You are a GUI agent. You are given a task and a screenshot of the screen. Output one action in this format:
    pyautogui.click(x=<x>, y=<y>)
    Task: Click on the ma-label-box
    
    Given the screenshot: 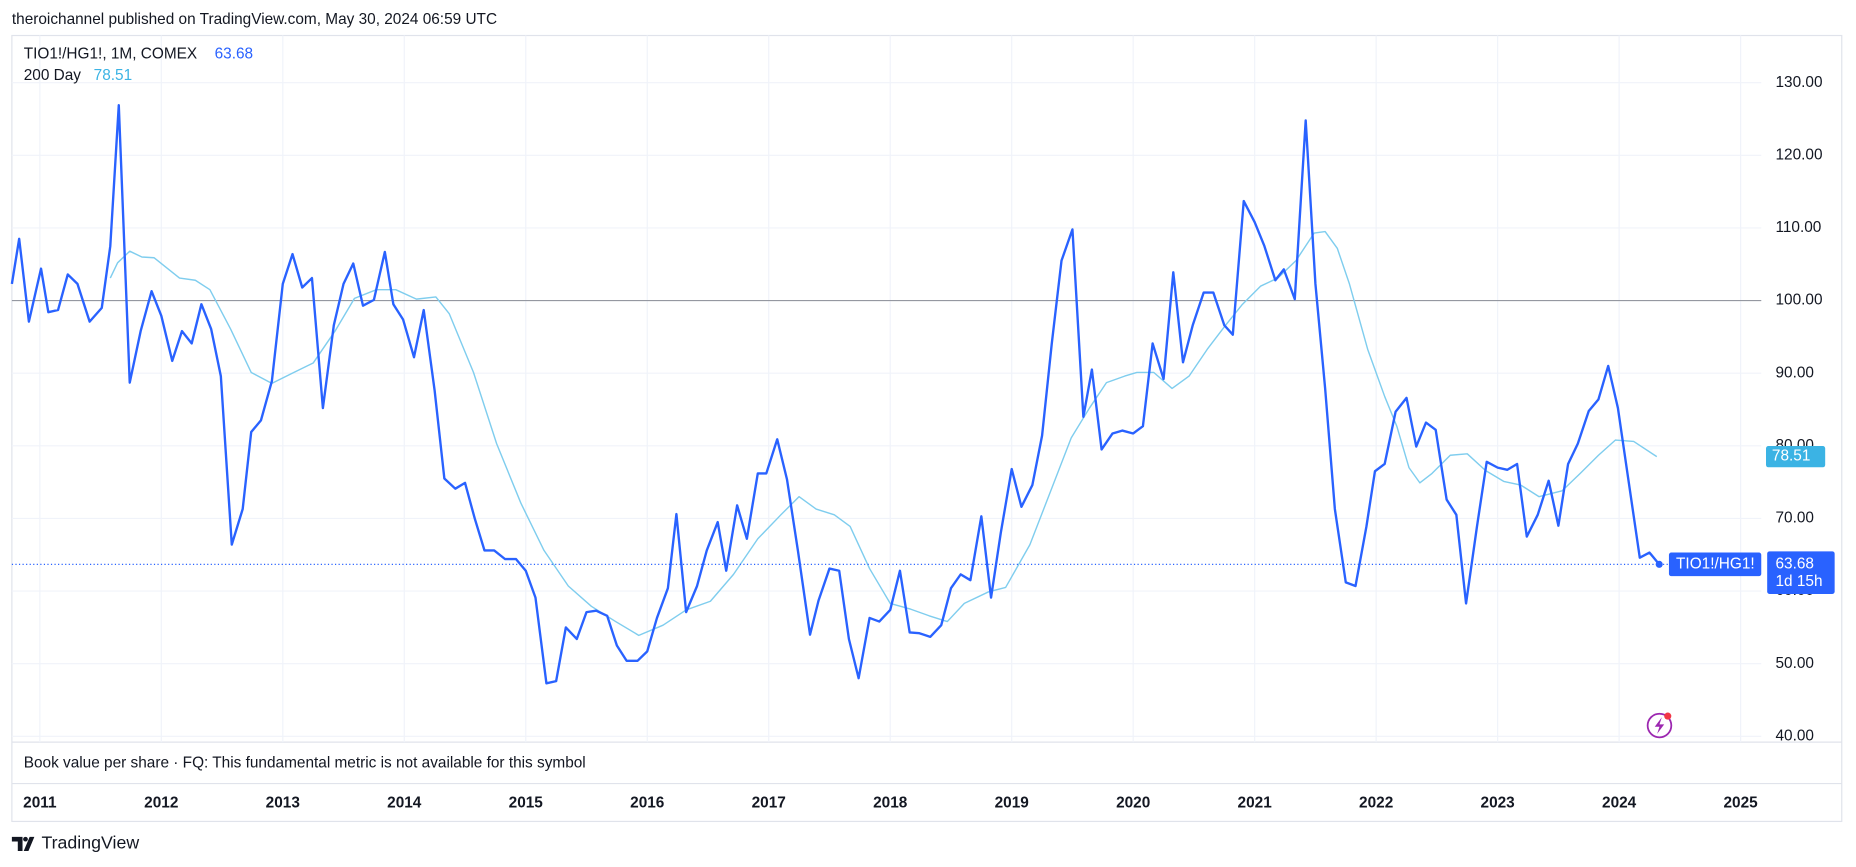 What is the action you would take?
    pyautogui.click(x=1796, y=456)
    